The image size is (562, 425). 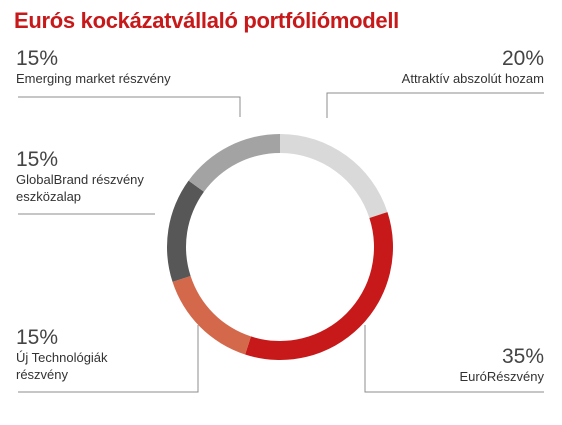 I want to click on name-uj-technologiak-line1: Új Technológiák, so click(x=62, y=357).